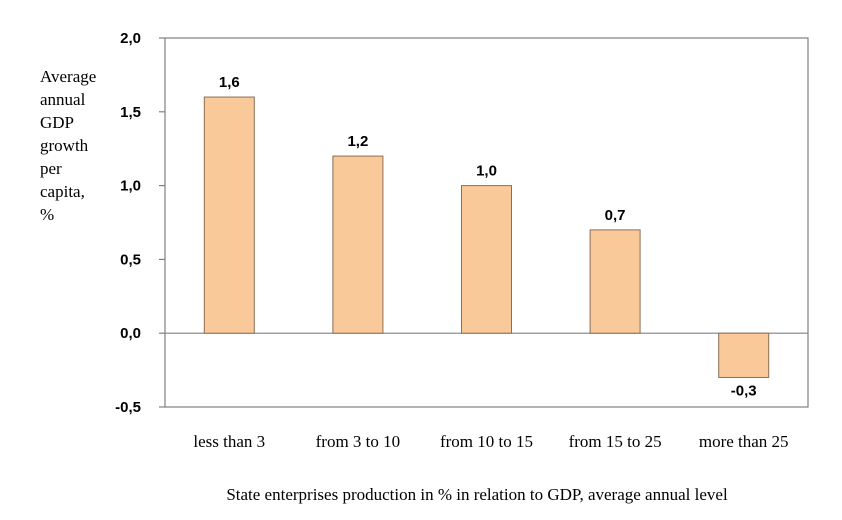 The height and width of the screenshot is (520, 842). Describe the element at coordinates (128, 407) in the screenshot. I see `y-tick-label: -0,5` at that location.